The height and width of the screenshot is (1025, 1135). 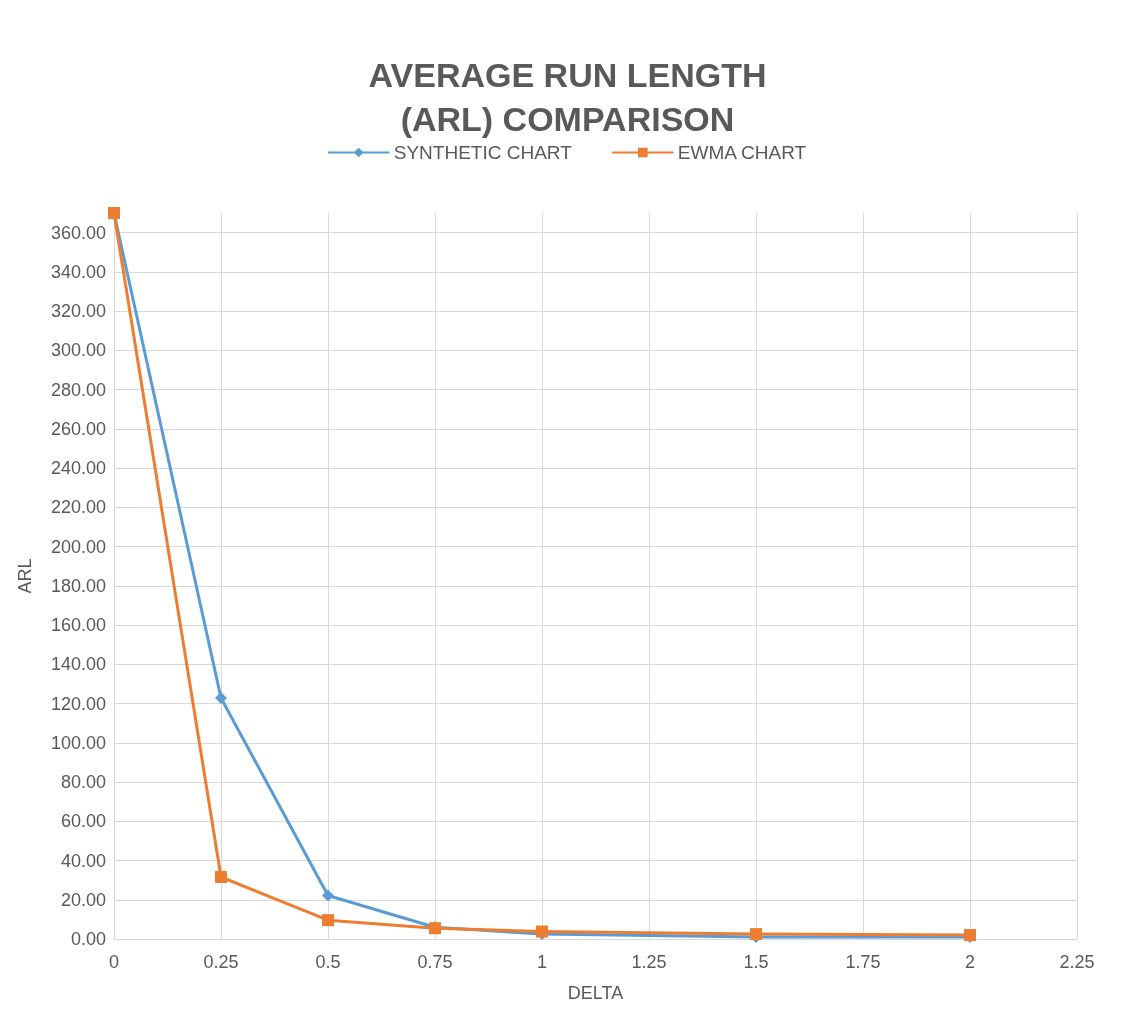 I want to click on x-tick-label: 1.75, so click(x=863, y=962).